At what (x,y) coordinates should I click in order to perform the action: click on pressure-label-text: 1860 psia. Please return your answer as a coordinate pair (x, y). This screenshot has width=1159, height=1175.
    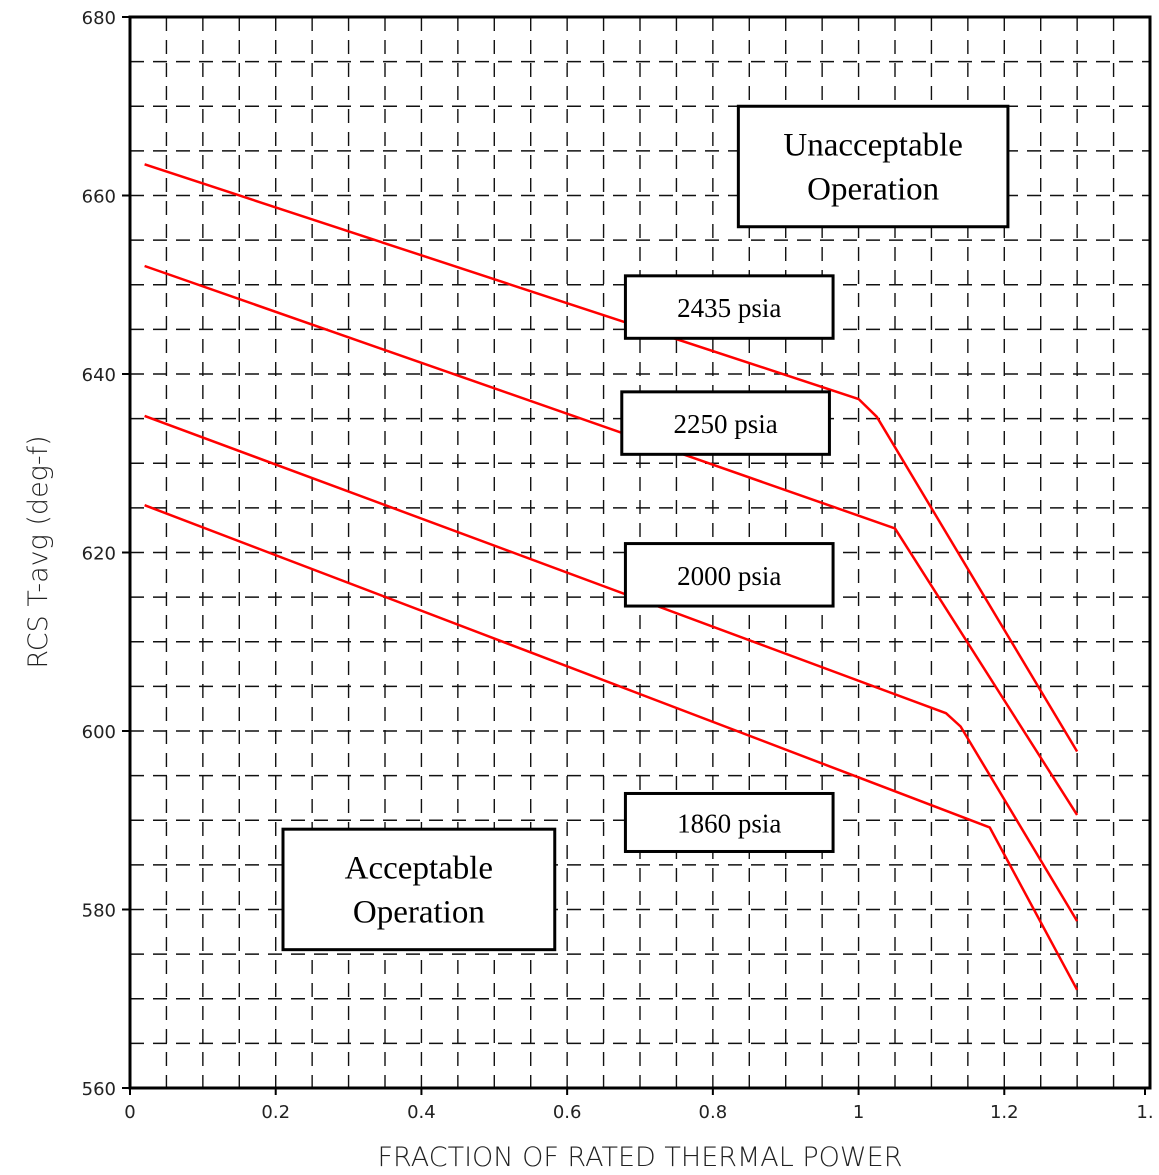
    Looking at the image, I should click on (729, 823).